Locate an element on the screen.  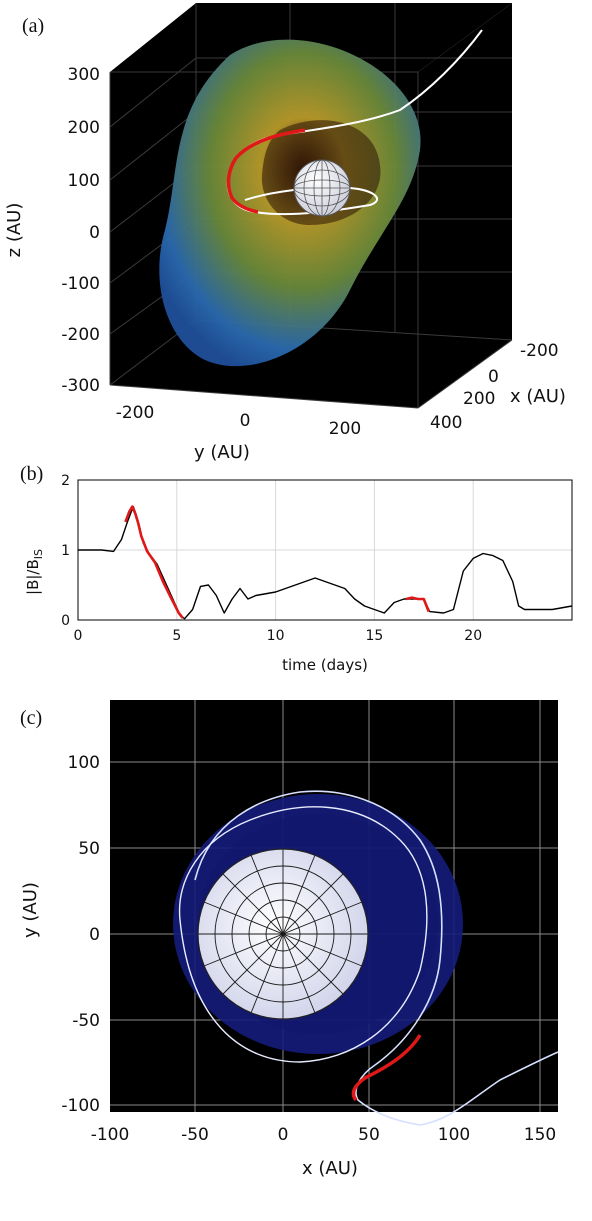
series-line-b-magnitude is located at coordinates (325, 562).